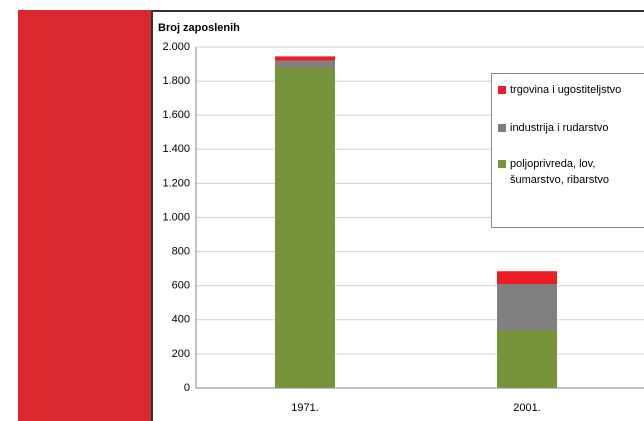 The width and height of the screenshot is (644, 421). Describe the element at coordinates (176, 149) in the screenshot. I see `y-tick-label: 1.400` at that location.